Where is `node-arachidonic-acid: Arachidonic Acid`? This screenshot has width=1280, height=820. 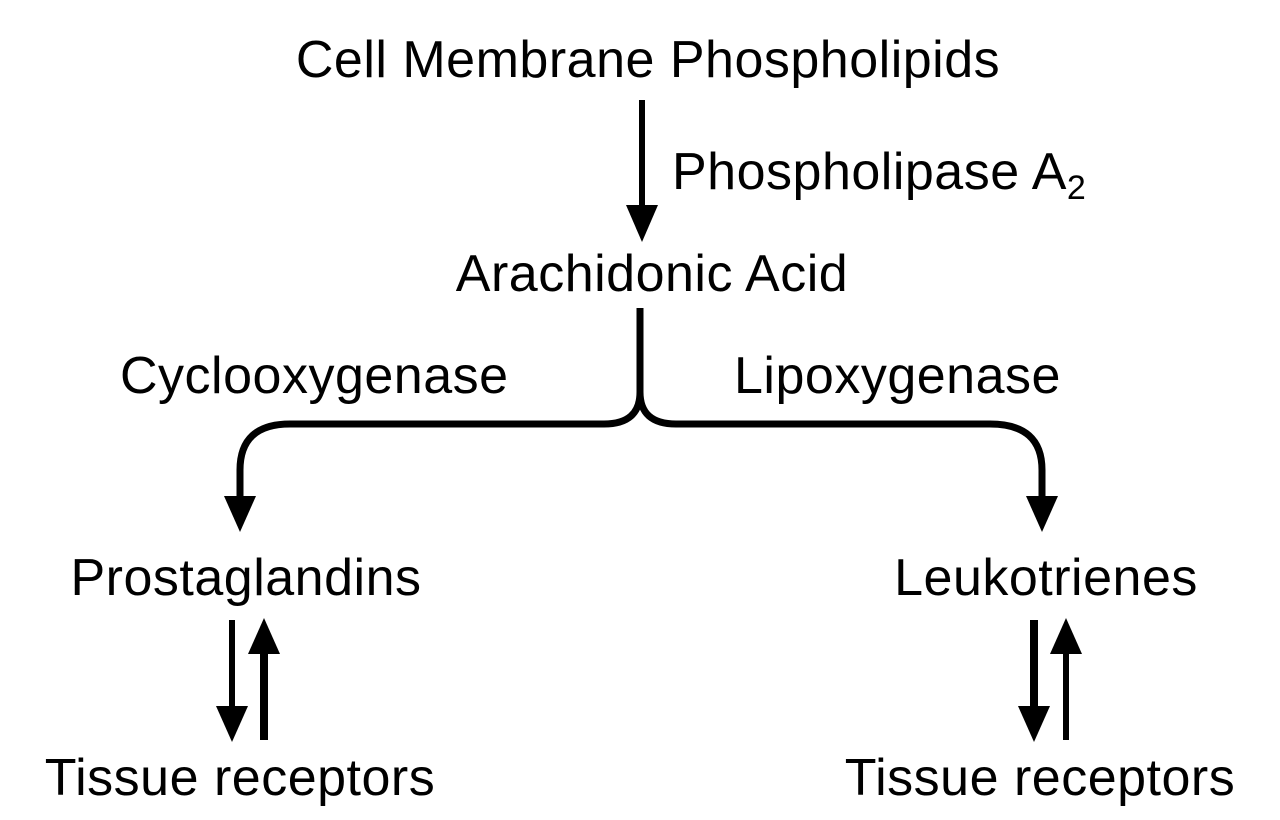
node-arachidonic-acid: Arachidonic Acid is located at coordinates (652, 274).